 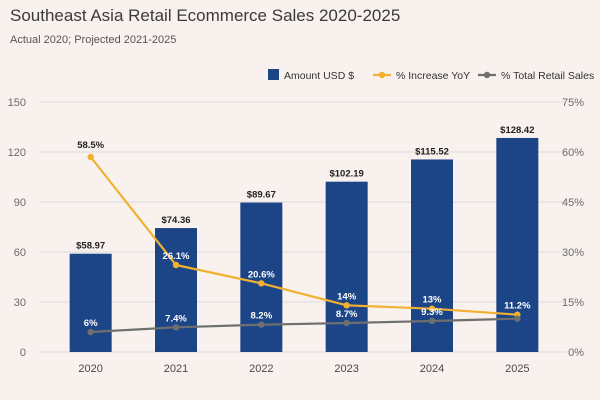 What do you see at coordinates (433, 76) in the screenshot?
I see `legend-label-increase: % Increase YoY` at bounding box center [433, 76].